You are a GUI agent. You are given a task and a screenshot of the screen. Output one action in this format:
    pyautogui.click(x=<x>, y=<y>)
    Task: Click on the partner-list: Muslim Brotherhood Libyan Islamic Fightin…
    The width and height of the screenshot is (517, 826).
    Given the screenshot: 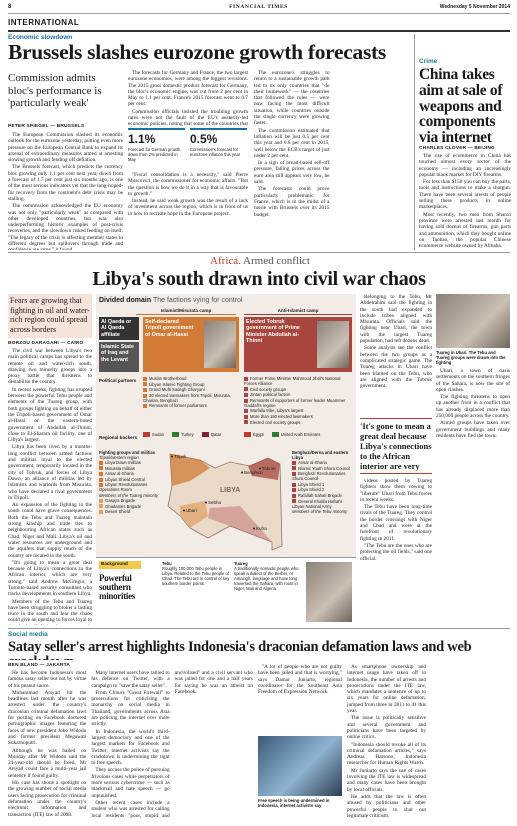 What is the action you would take?
    pyautogui.click(x=191, y=402)
    